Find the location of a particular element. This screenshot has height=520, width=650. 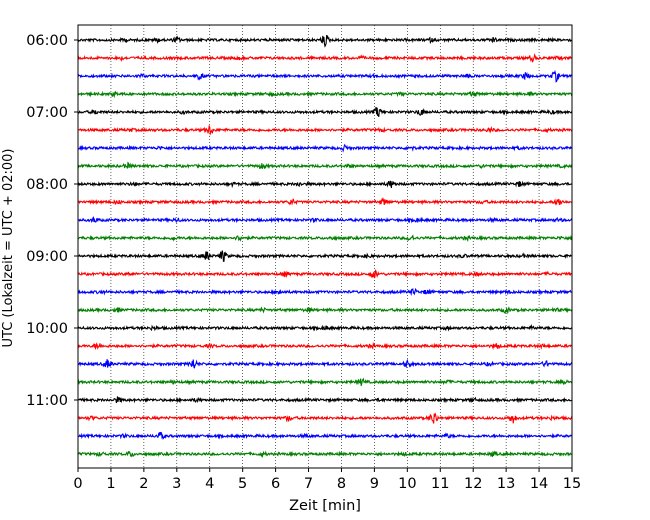

x-tick-label: 0 is located at coordinates (77, 484).